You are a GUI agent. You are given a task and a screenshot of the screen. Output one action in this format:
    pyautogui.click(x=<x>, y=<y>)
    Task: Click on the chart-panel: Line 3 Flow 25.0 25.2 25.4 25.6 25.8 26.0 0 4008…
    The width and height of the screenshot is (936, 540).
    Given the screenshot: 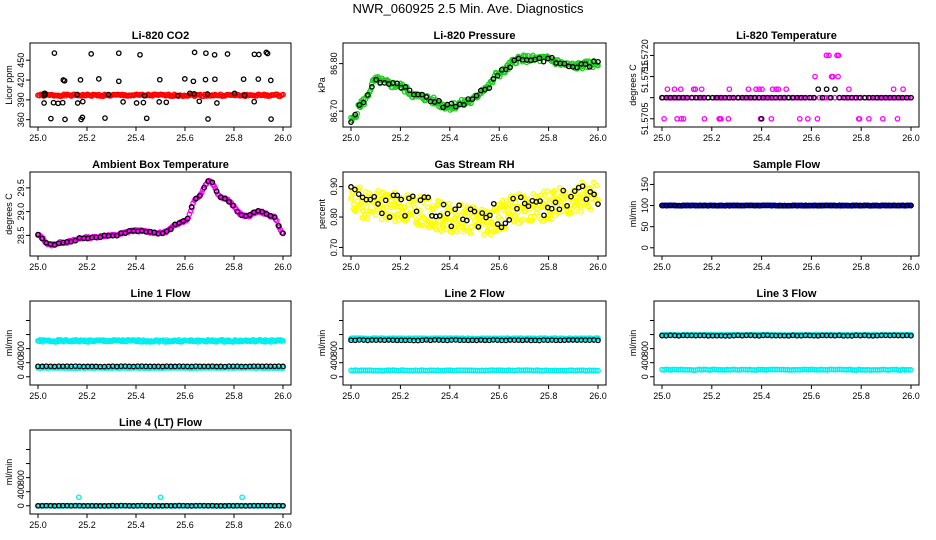 What is the action you would take?
    pyautogui.click(x=774, y=344)
    